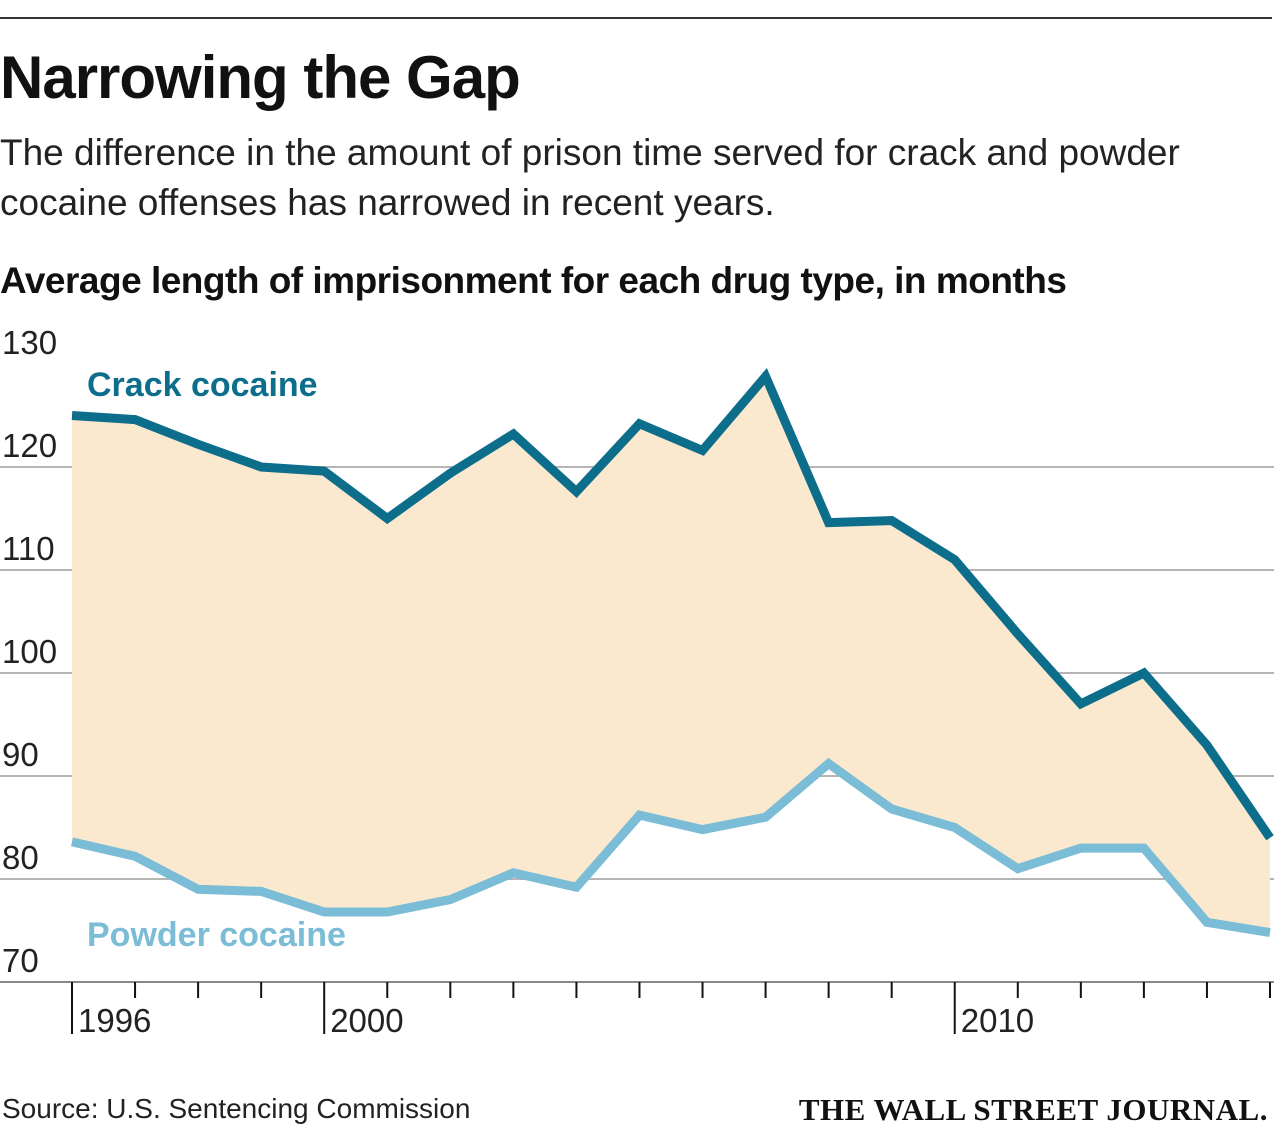 The height and width of the screenshot is (1130, 1280). I want to click on y-tick-label-120: 120, so click(29, 445).